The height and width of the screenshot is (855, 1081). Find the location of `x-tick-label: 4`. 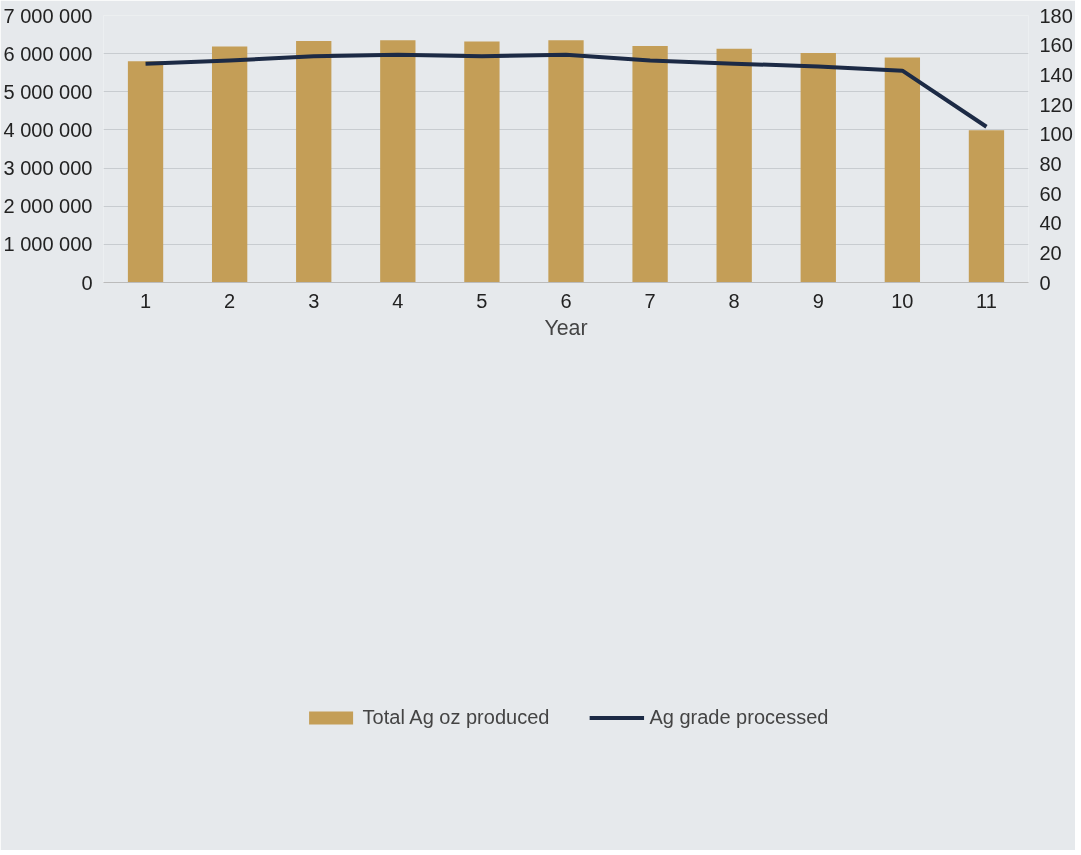

x-tick-label: 4 is located at coordinates (398, 300).